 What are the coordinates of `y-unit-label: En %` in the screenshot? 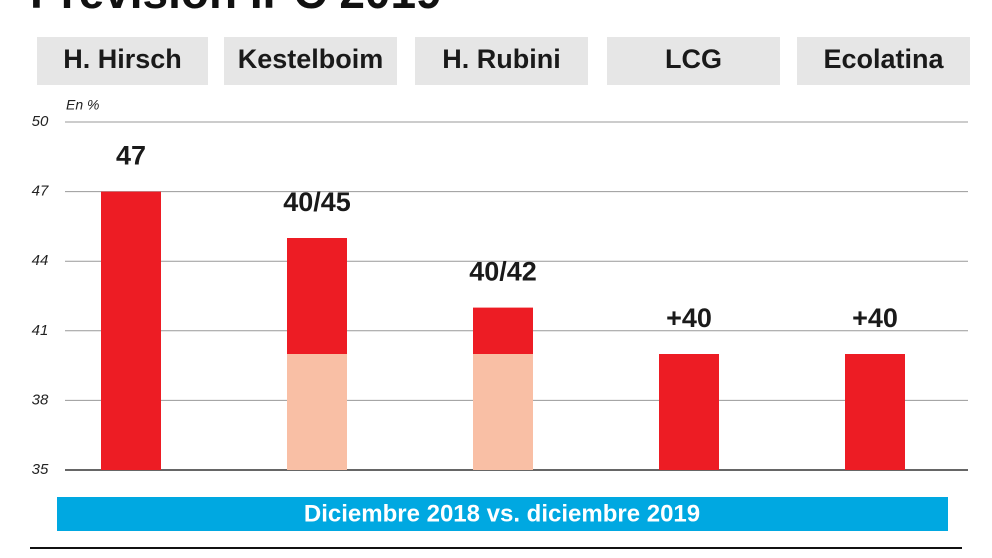 It's located at (82, 105).